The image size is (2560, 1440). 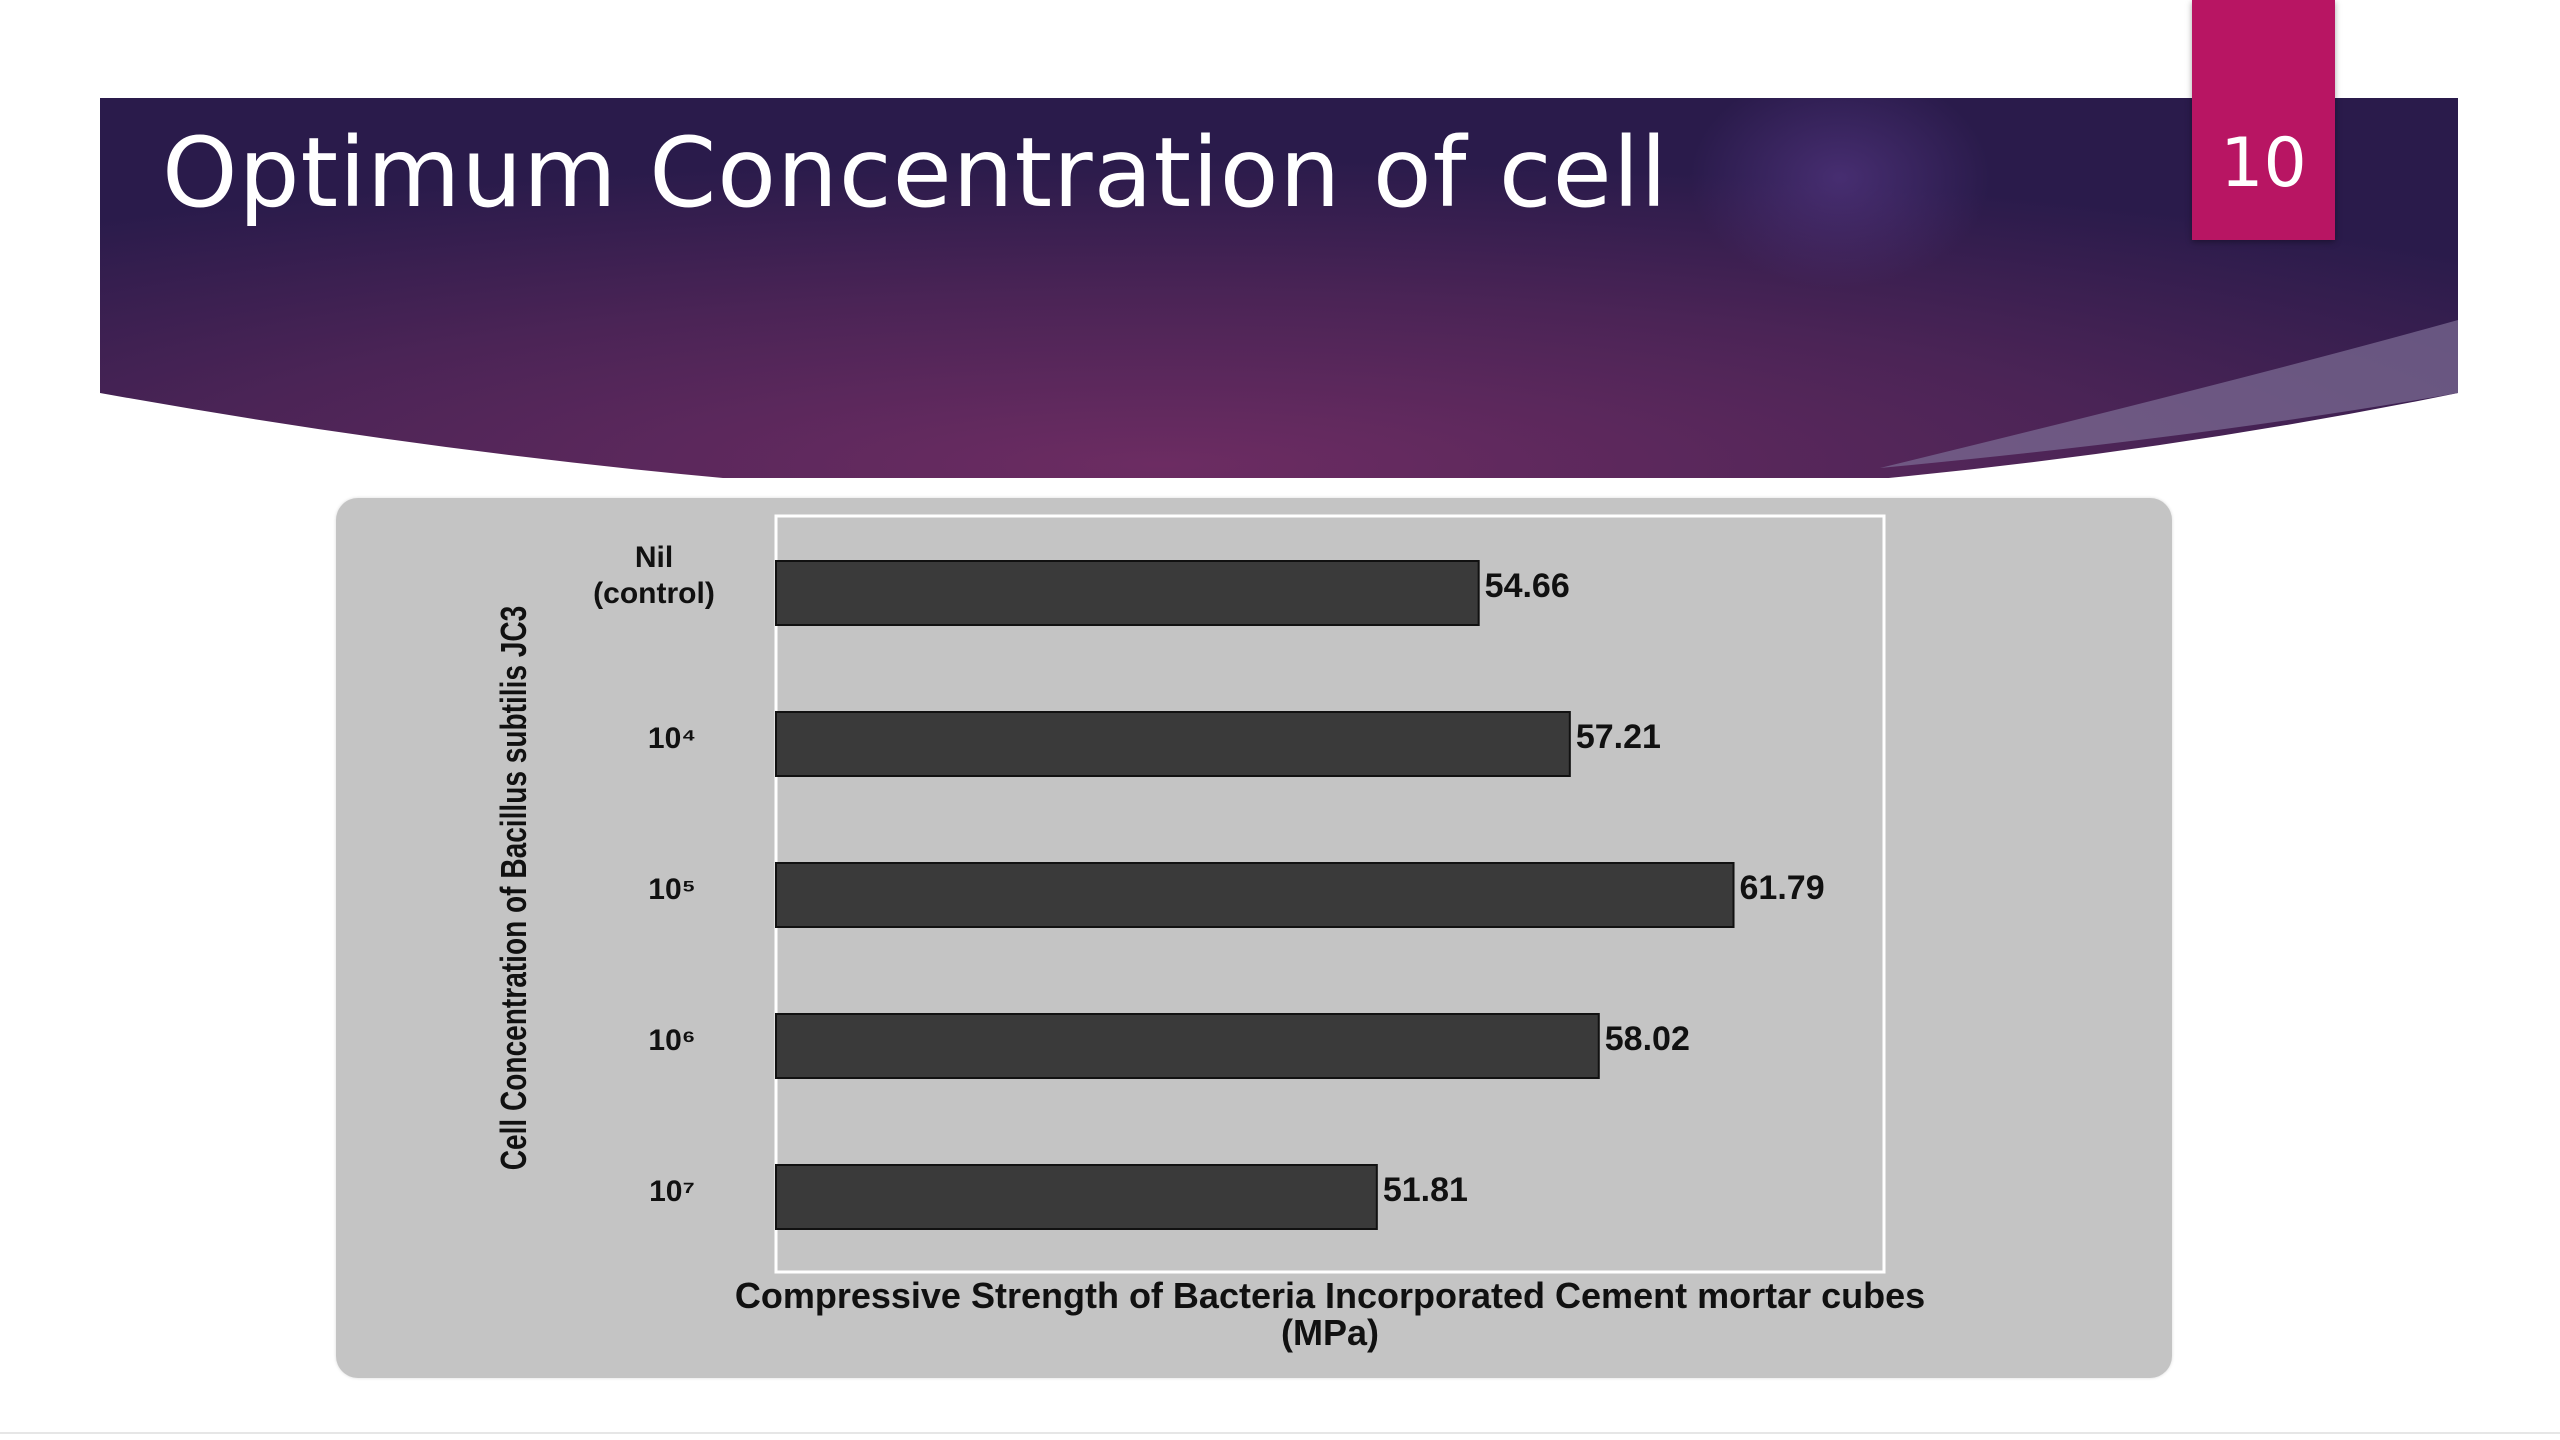 I want to click on category-label-4: 10⁷, so click(x=672, y=1191).